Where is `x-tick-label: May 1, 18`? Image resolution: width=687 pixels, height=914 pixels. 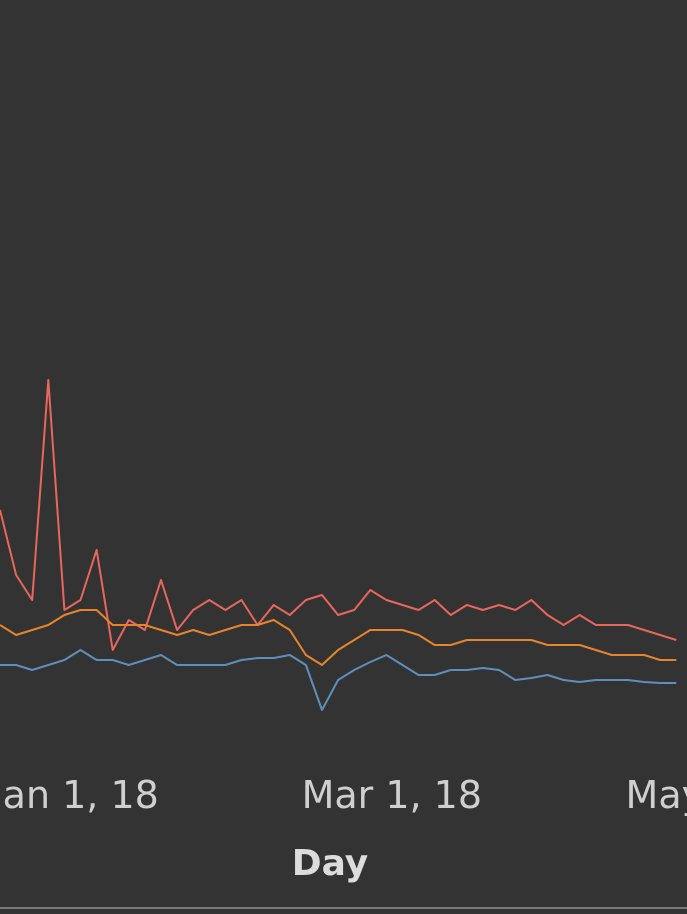
x-tick-label: May 1, 18 is located at coordinates (656, 795).